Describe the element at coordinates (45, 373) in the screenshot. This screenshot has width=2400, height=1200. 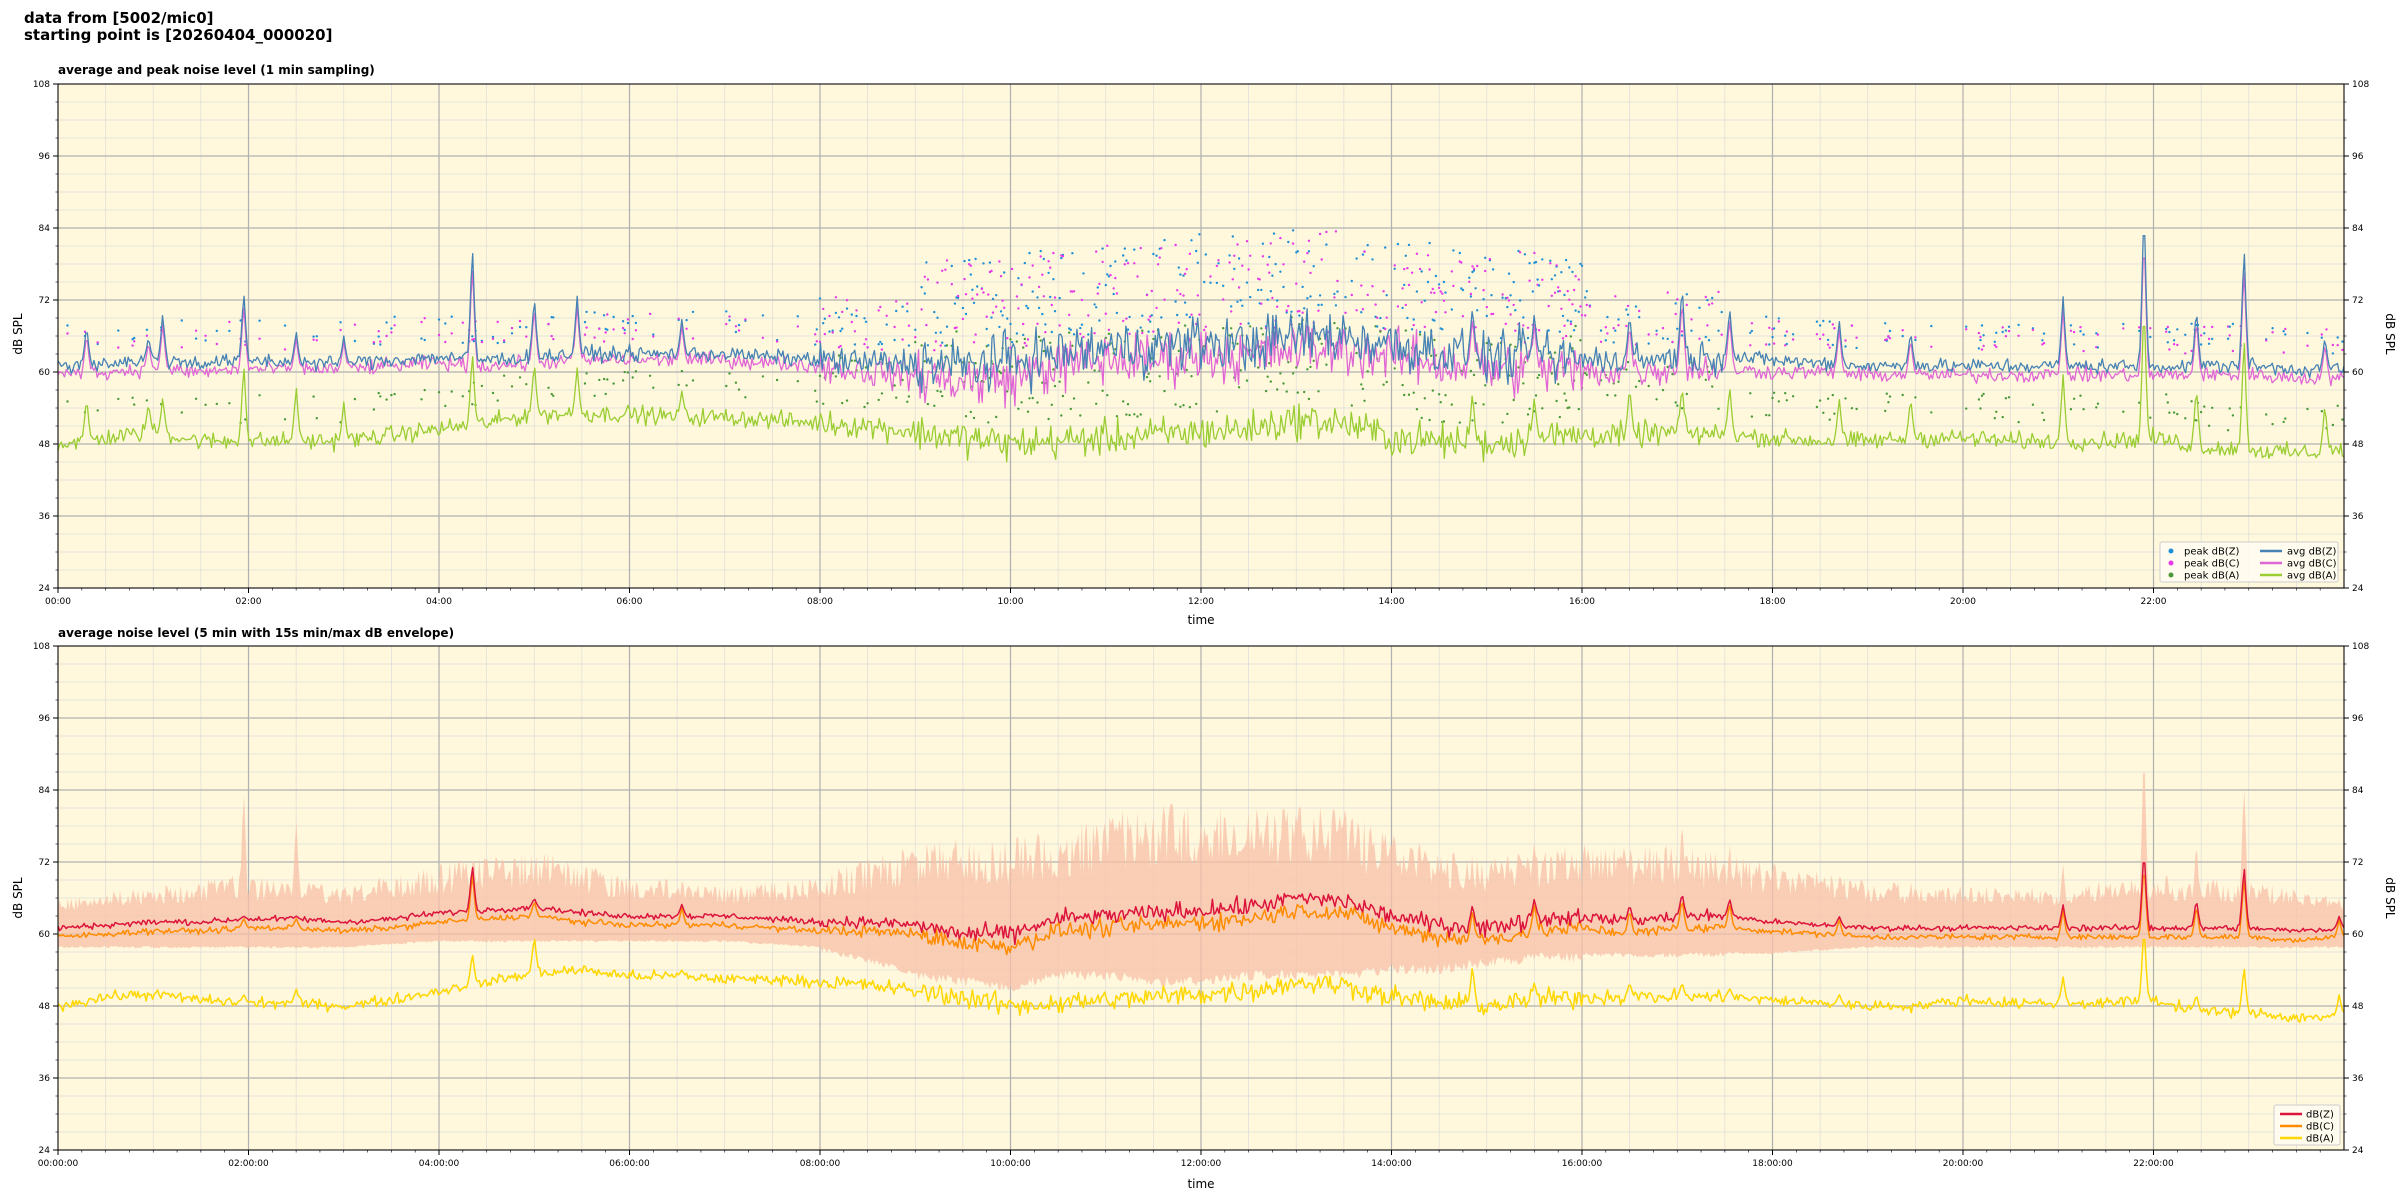
I see `y-tick-label: 60` at that location.